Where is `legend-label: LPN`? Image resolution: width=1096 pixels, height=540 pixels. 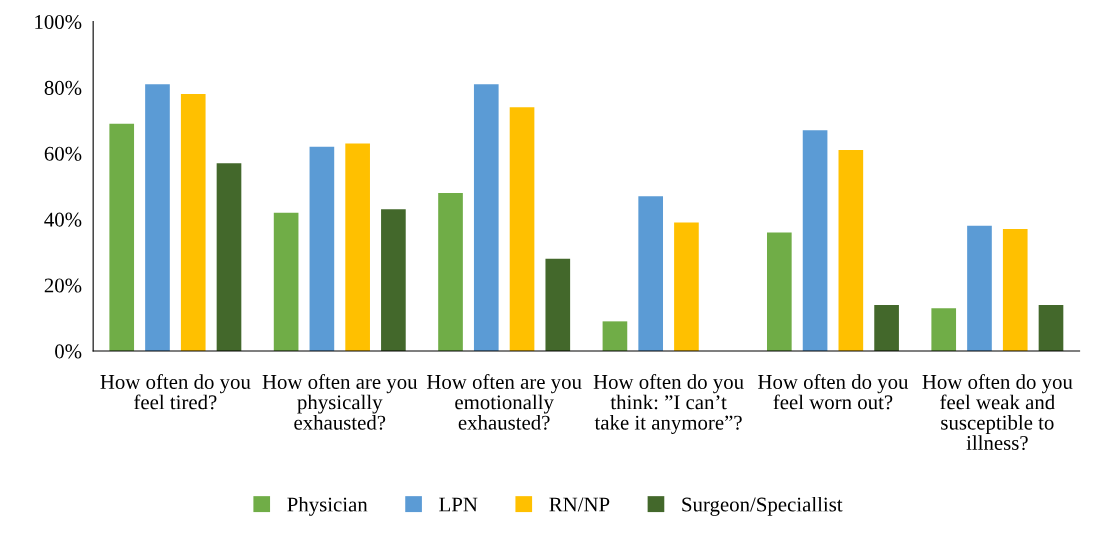 legend-label: LPN is located at coordinates (458, 504).